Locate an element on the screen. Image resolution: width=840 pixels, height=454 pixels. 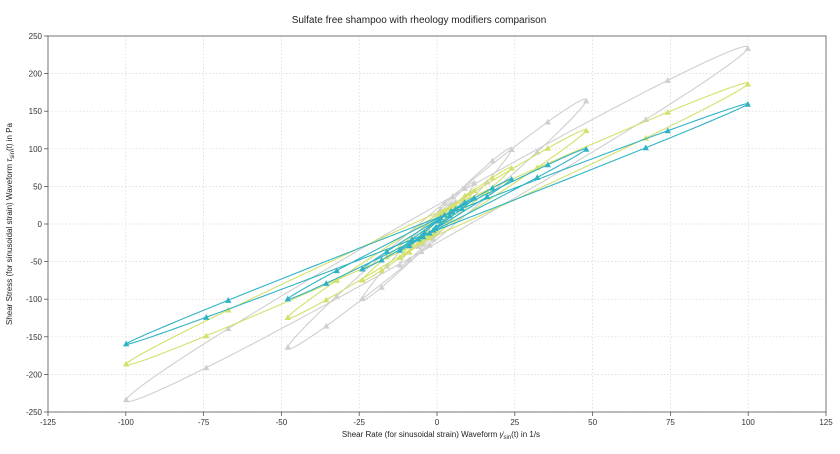
y-tick-label: 200 is located at coordinates (36, 74).